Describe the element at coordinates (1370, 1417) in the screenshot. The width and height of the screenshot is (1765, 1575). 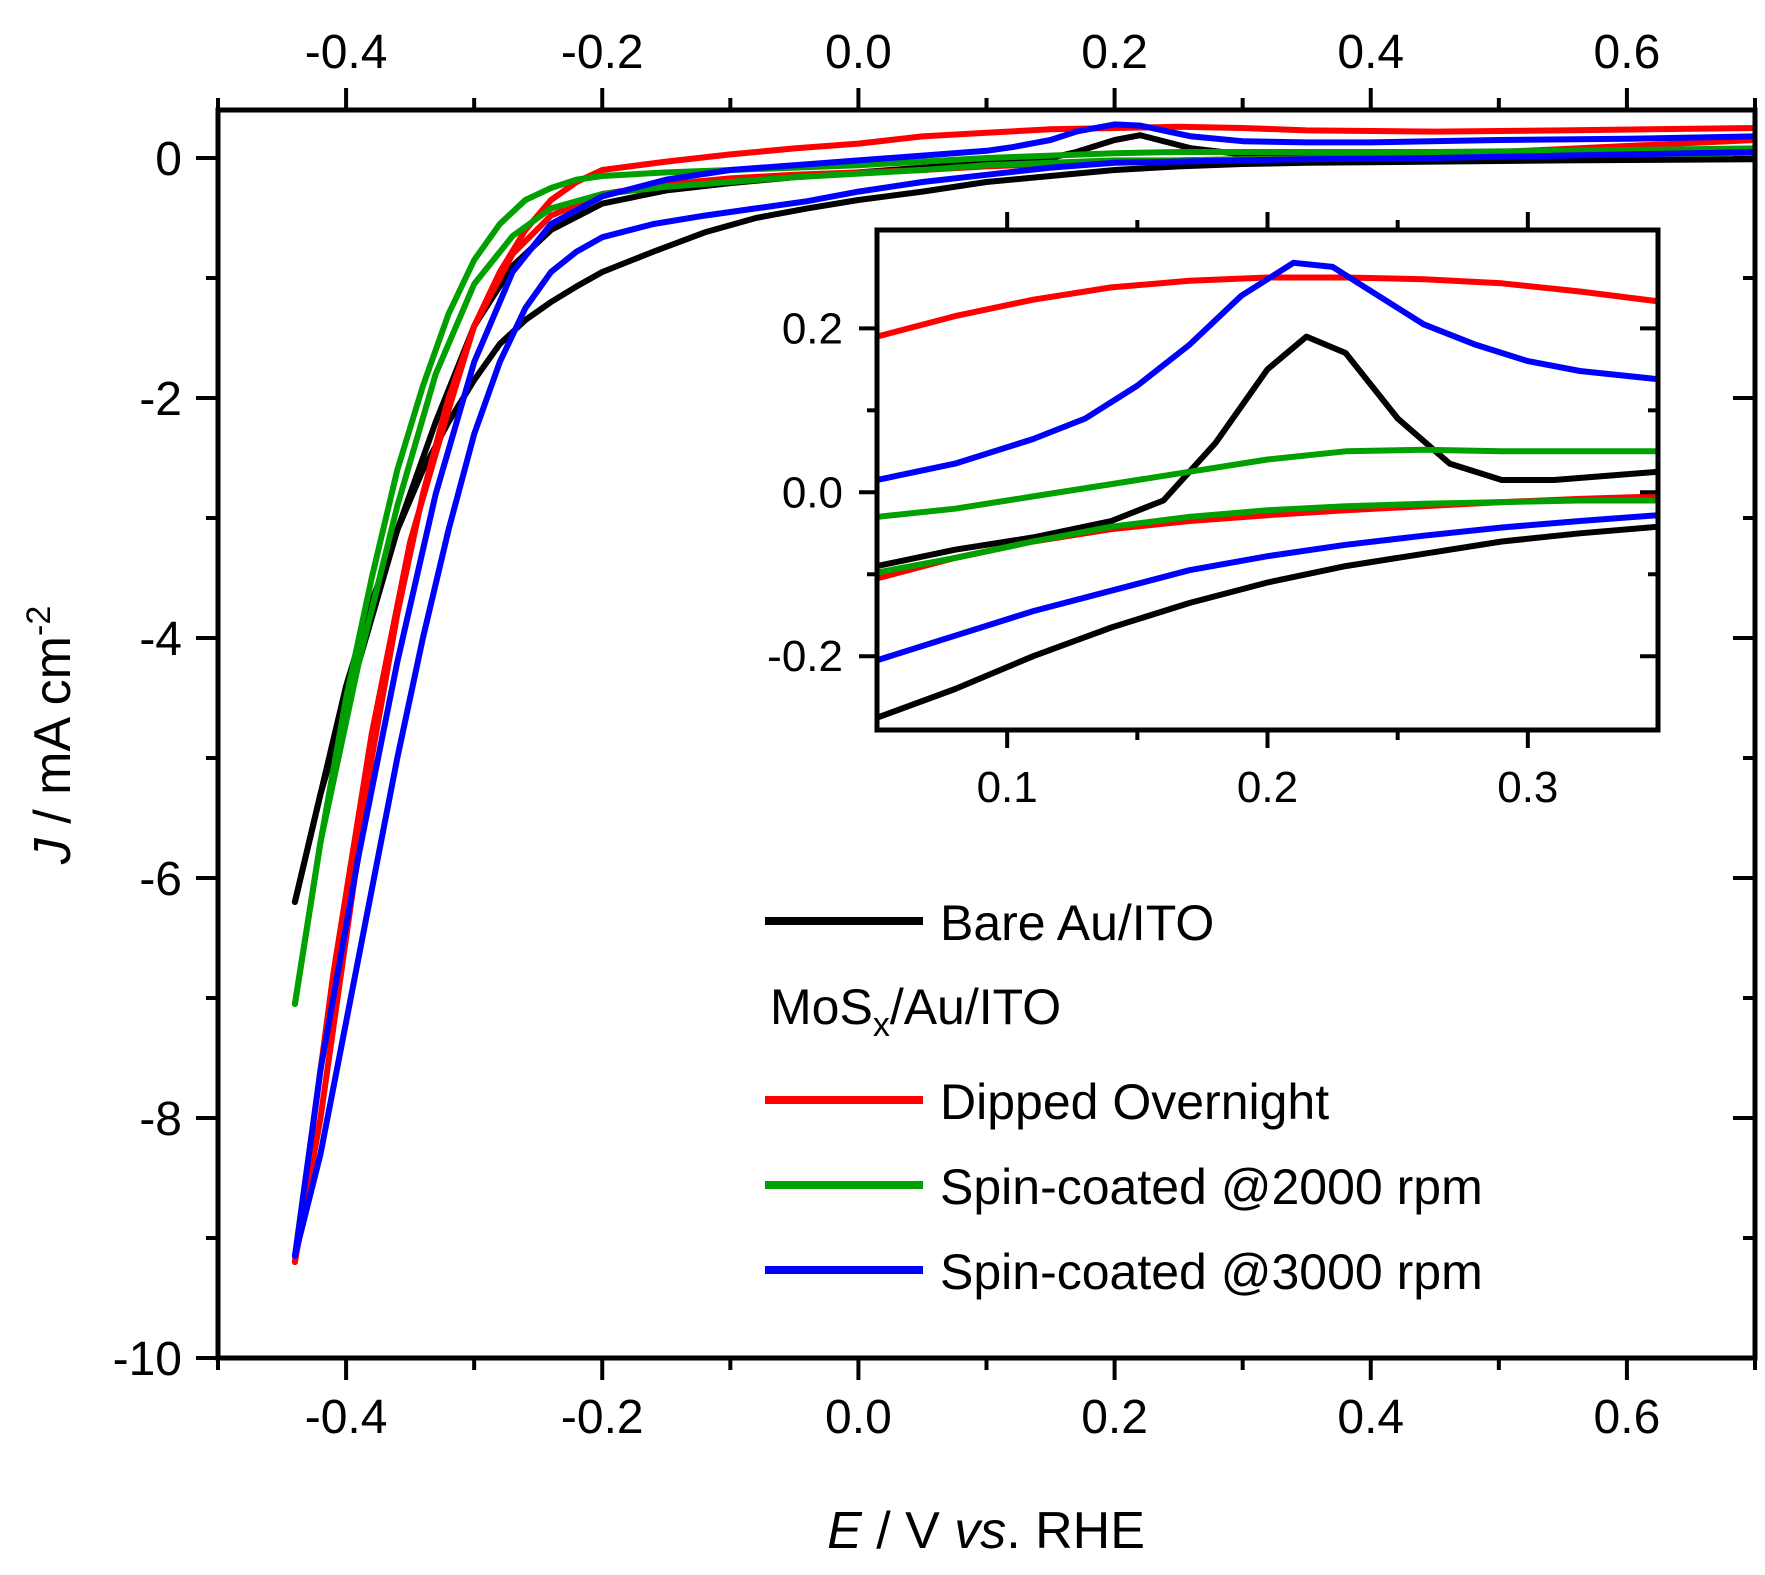
I see `x-tick-label-bottom: 0.4` at that location.